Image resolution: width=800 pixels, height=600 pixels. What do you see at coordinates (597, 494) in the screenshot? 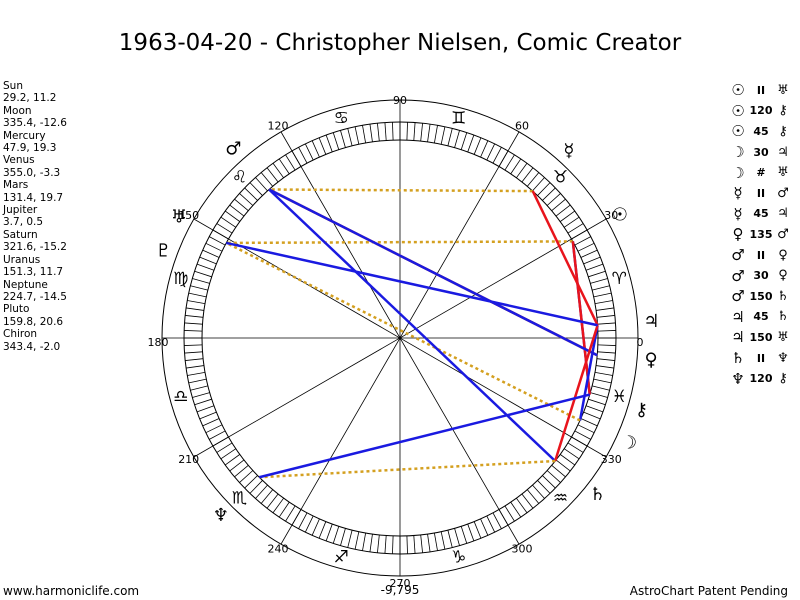
I see `planet-glyph-saturn: ♄` at bounding box center [597, 494].